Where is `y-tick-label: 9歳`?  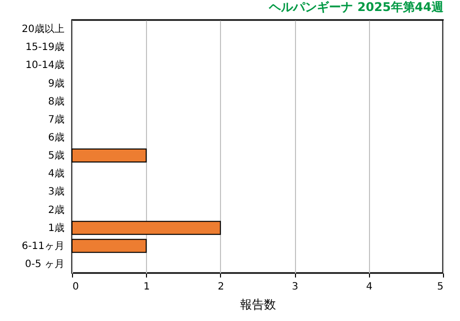 y-tick-label: 9歳 is located at coordinates (56, 83).